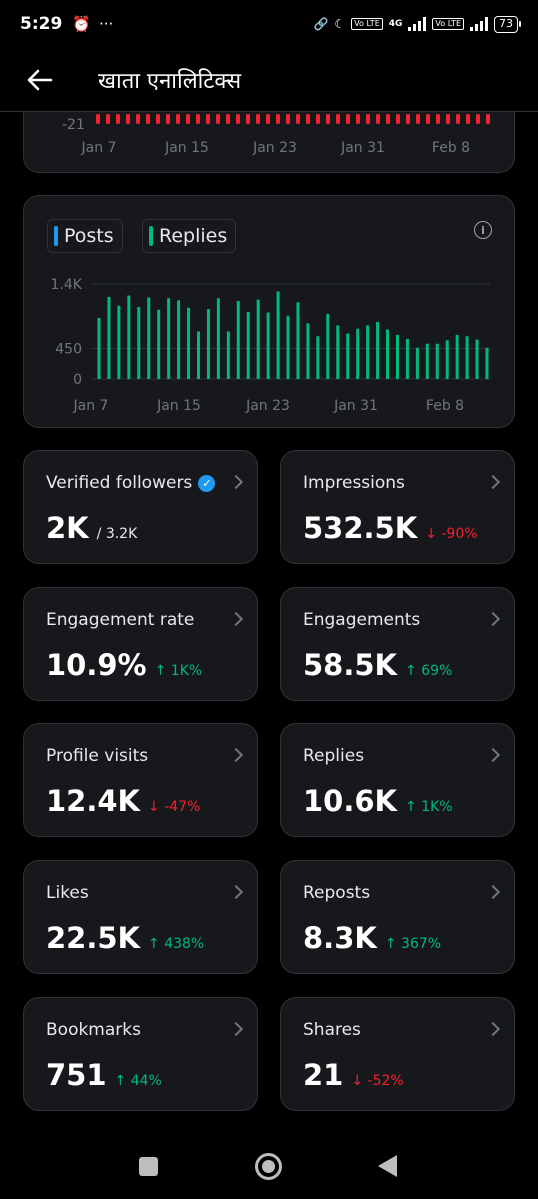  Describe the element at coordinates (397, 644) in the screenshot. I see `stat-card-engagements: Engagements 58.5K ↑ 69%` at that location.